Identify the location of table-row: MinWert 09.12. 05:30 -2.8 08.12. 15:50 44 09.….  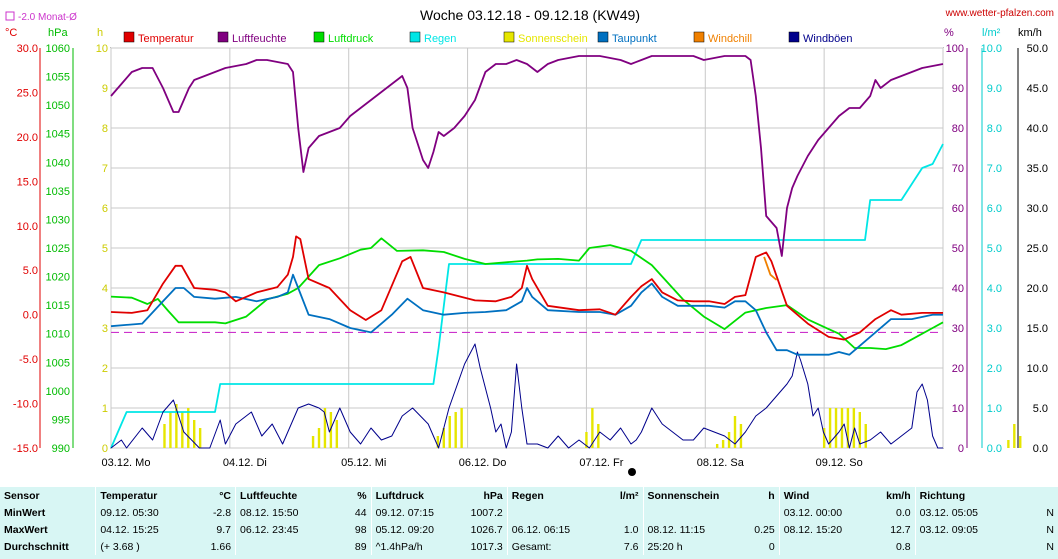
(529, 512).